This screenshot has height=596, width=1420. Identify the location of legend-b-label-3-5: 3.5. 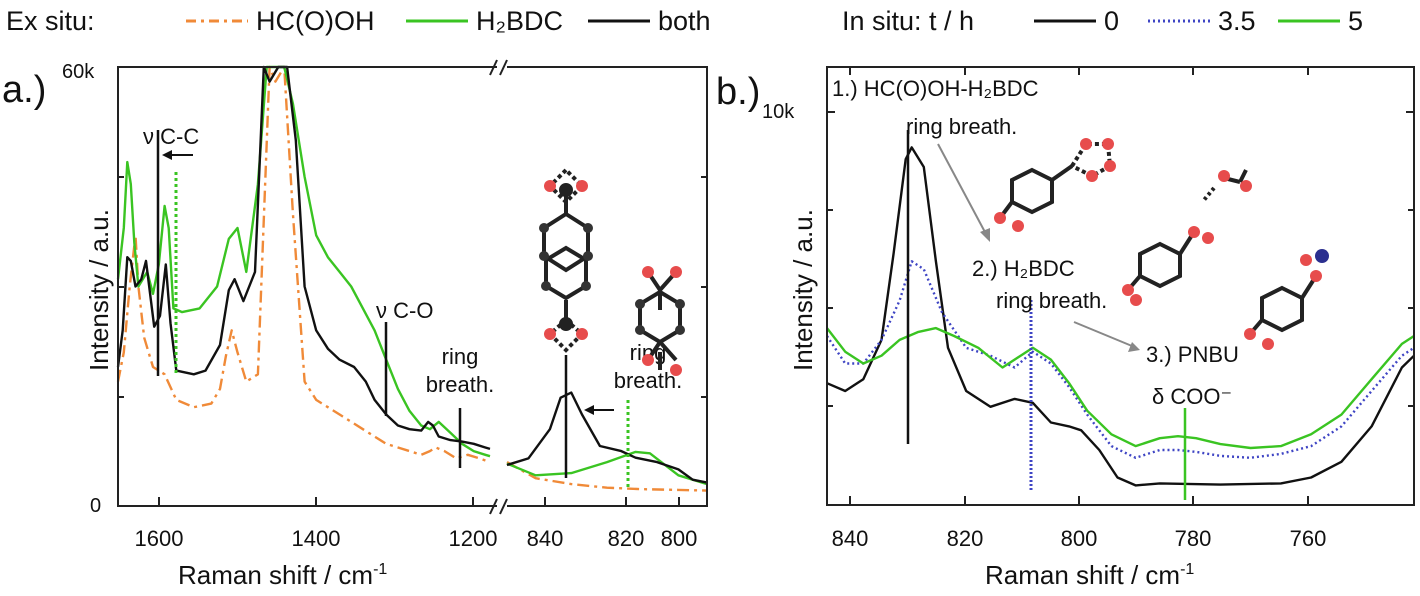
(1237, 21).